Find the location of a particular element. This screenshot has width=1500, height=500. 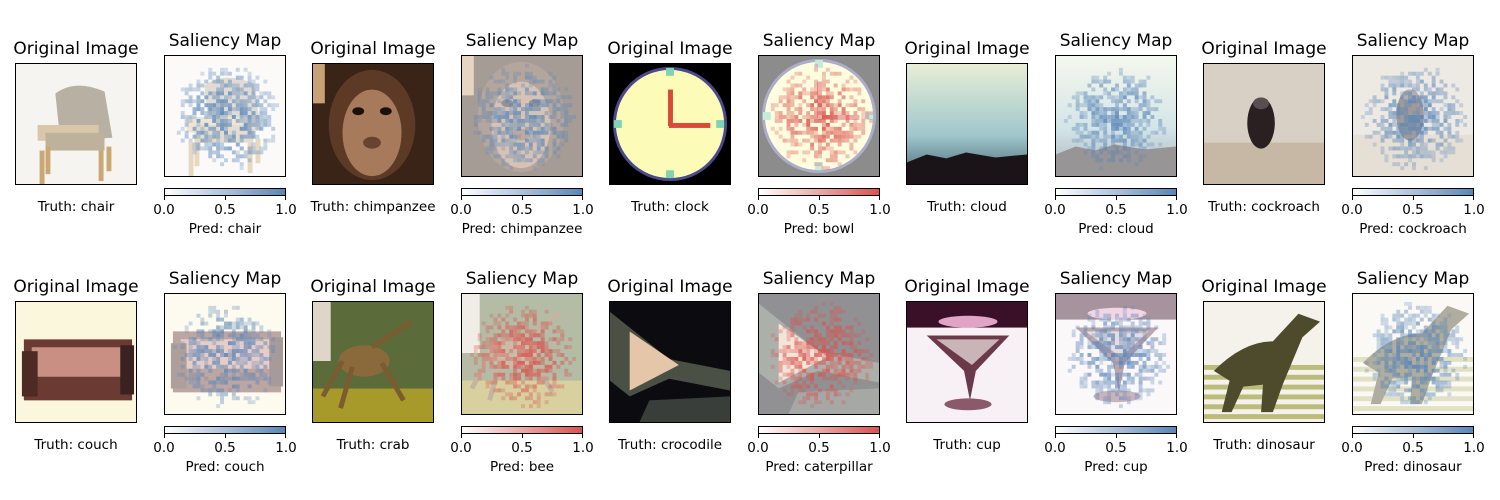

saliency-map-panel: Saliency Map 0.0 0.5 1.0 Pred: caterpillar is located at coordinates (819, 358).